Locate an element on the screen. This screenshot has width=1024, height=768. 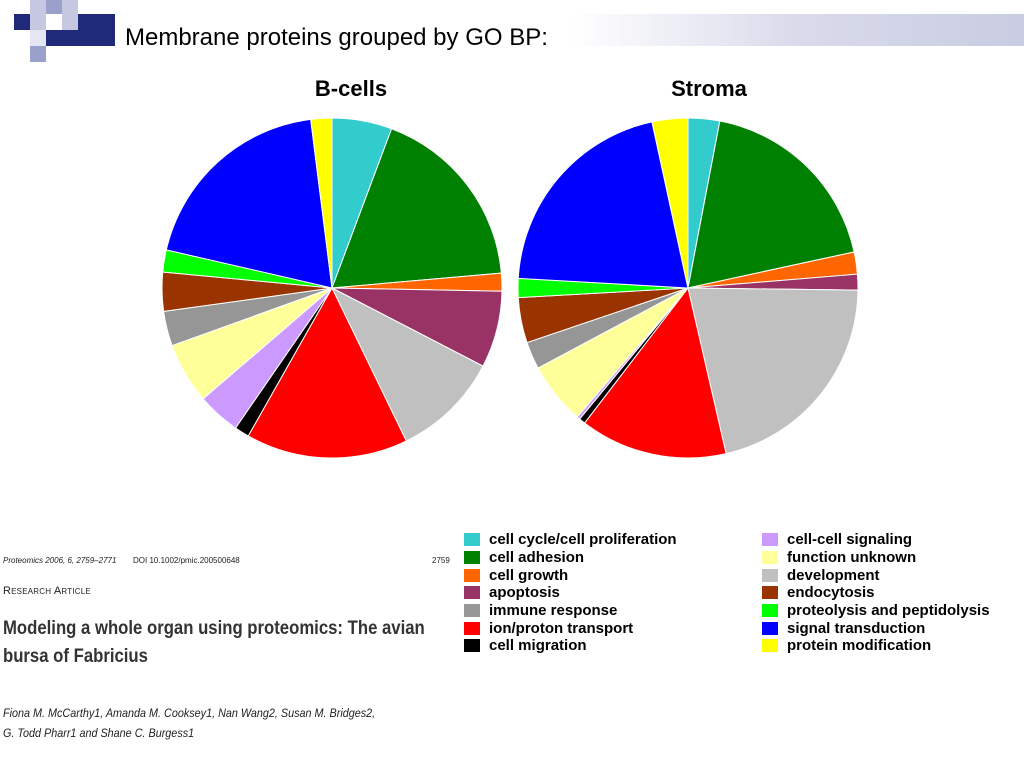
article-journal: Proteomics 2006, 6, 2759–2771 is located at coordinates (60, 560).